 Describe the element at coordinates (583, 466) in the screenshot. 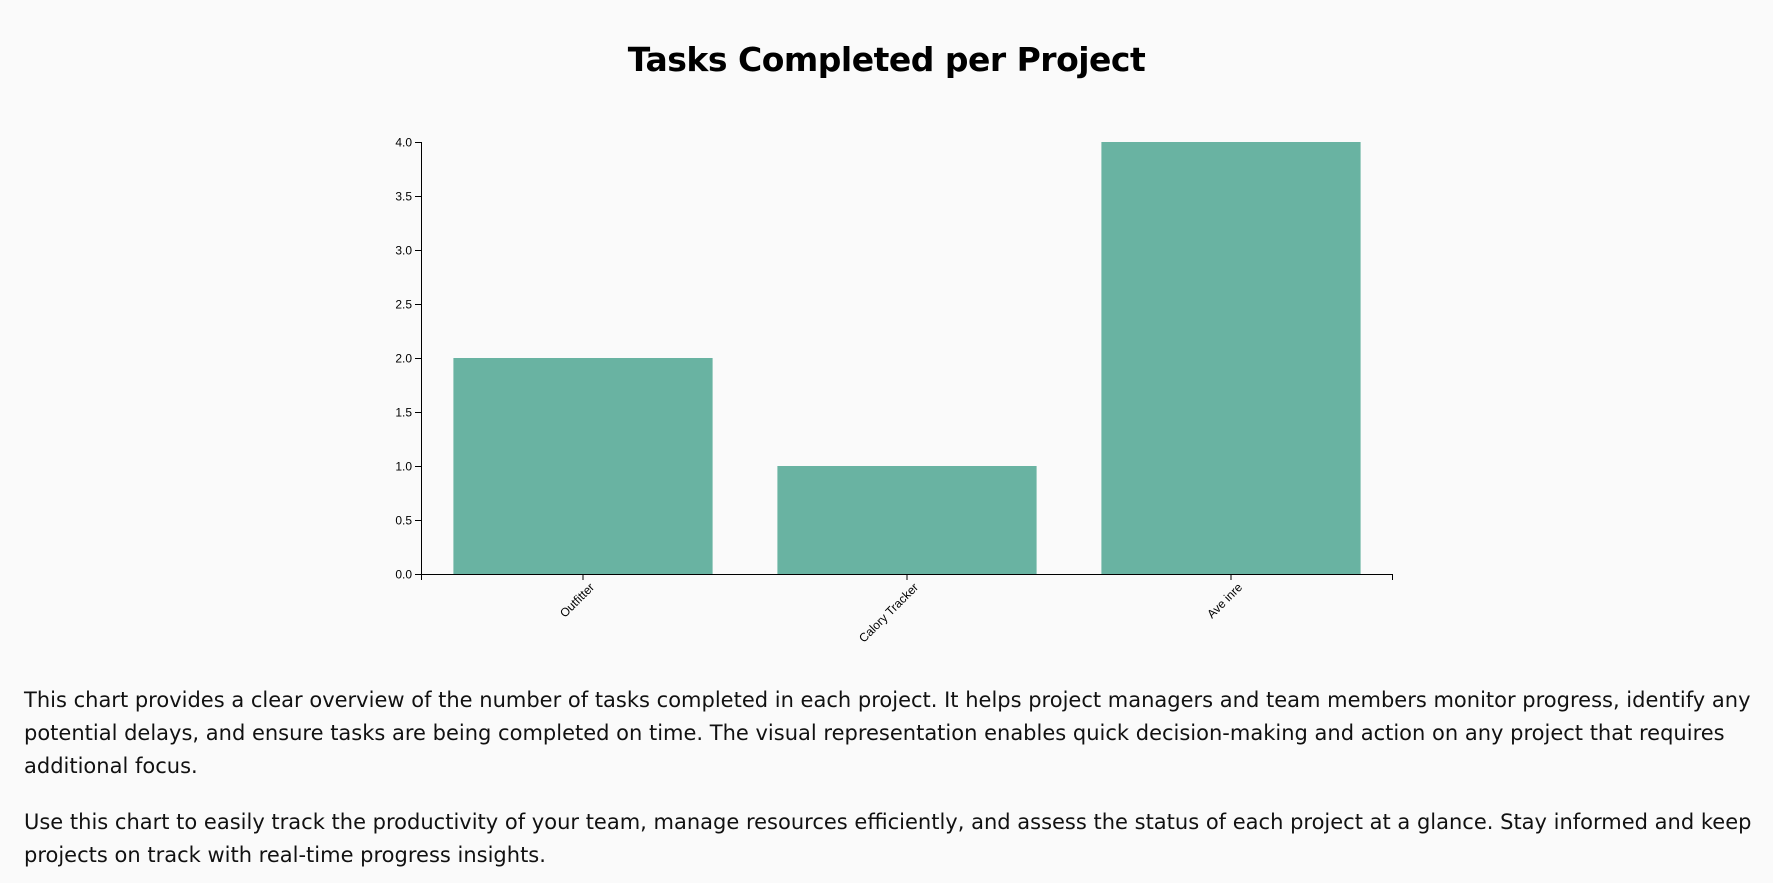

I see `bar-outfitter` at that location.